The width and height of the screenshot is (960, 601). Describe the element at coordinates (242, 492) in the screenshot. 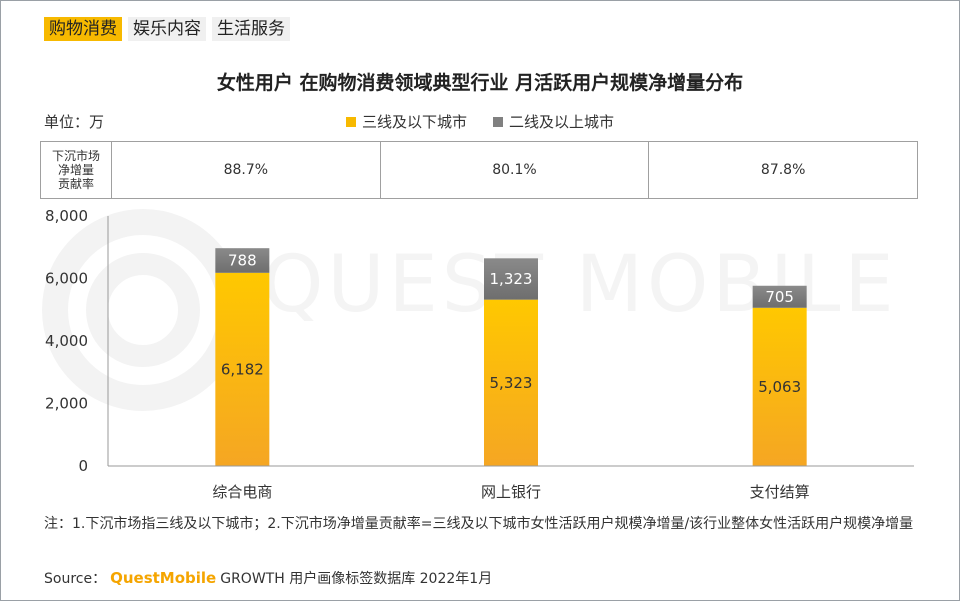

I see `x-category-label: 综合电商` at that location.